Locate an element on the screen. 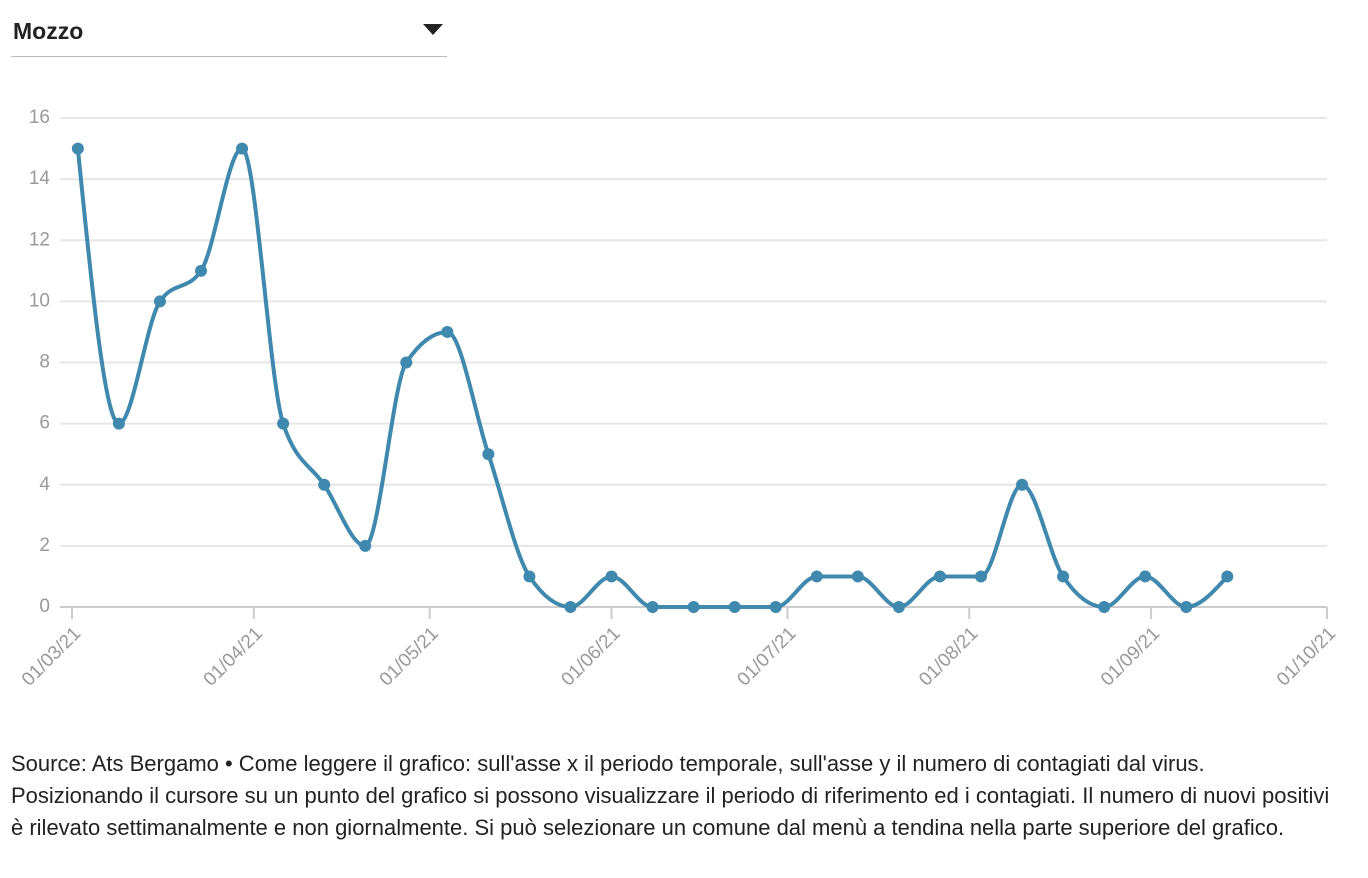  y-tick-label: 0 is located at coordinates (44, 606).